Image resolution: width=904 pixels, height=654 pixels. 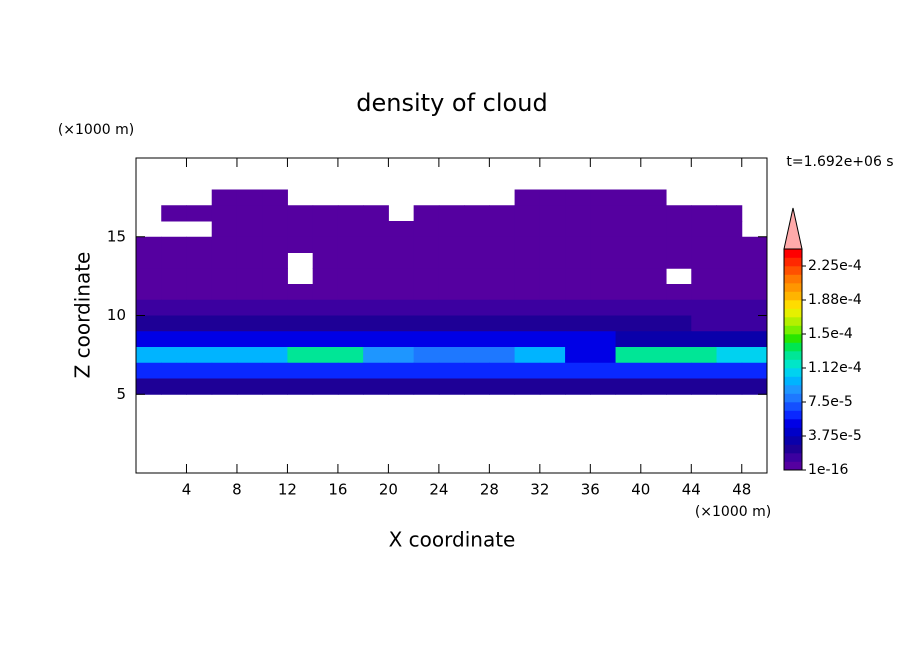 What do you see at coordinates (388, 490) in the screenshot?
I see `x-tick-label: 20` at bounding box center [388, 490].